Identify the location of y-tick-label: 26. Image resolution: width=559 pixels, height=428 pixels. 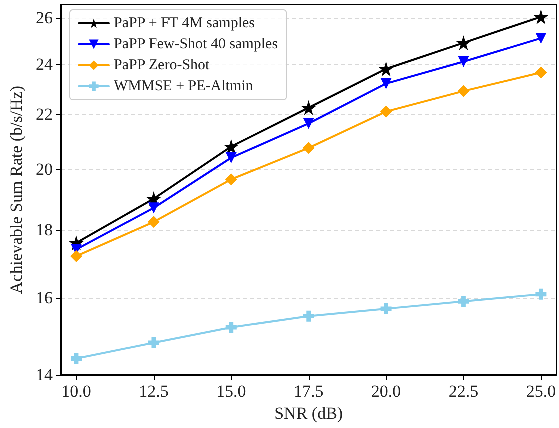
(44, 18).